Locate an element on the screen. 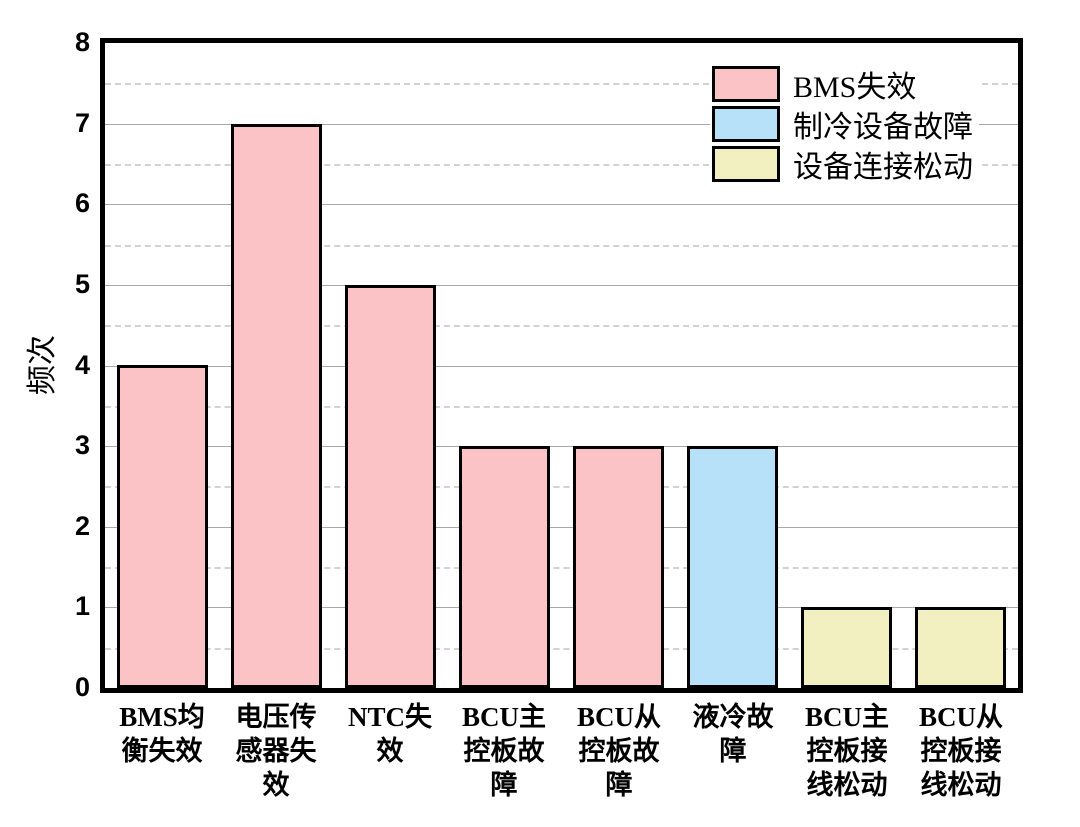 This screenshot has width=1080, height=827. legend-label: BMS失效 is located at coordinates (855, 87).